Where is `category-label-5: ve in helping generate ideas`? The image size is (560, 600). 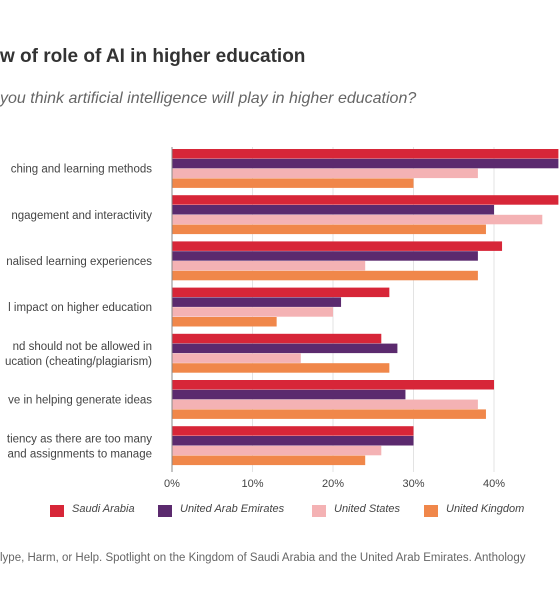 category-label-5: ve in helping generate ideas is located at coordinates (80, 401).